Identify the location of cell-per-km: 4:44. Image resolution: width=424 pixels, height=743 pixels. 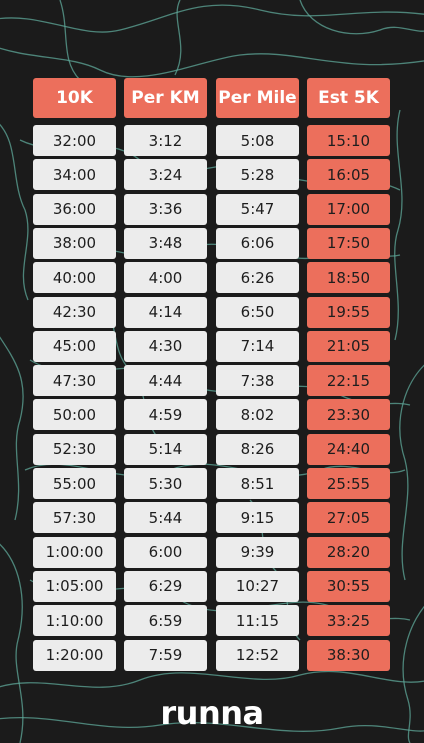
(165, 381).